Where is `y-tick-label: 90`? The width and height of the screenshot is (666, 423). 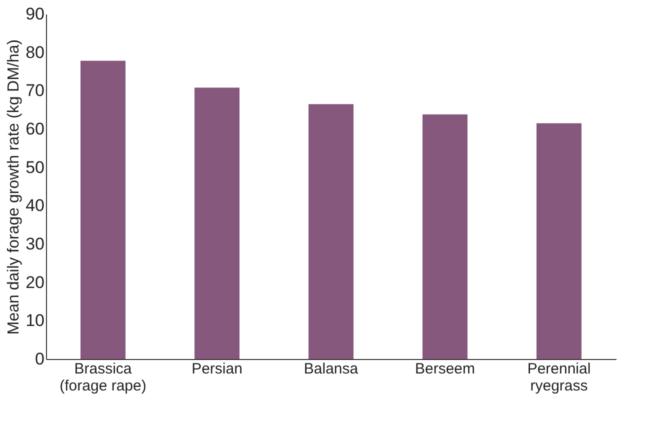
y-tick-label: 90 is located at coordinates (35, 14).